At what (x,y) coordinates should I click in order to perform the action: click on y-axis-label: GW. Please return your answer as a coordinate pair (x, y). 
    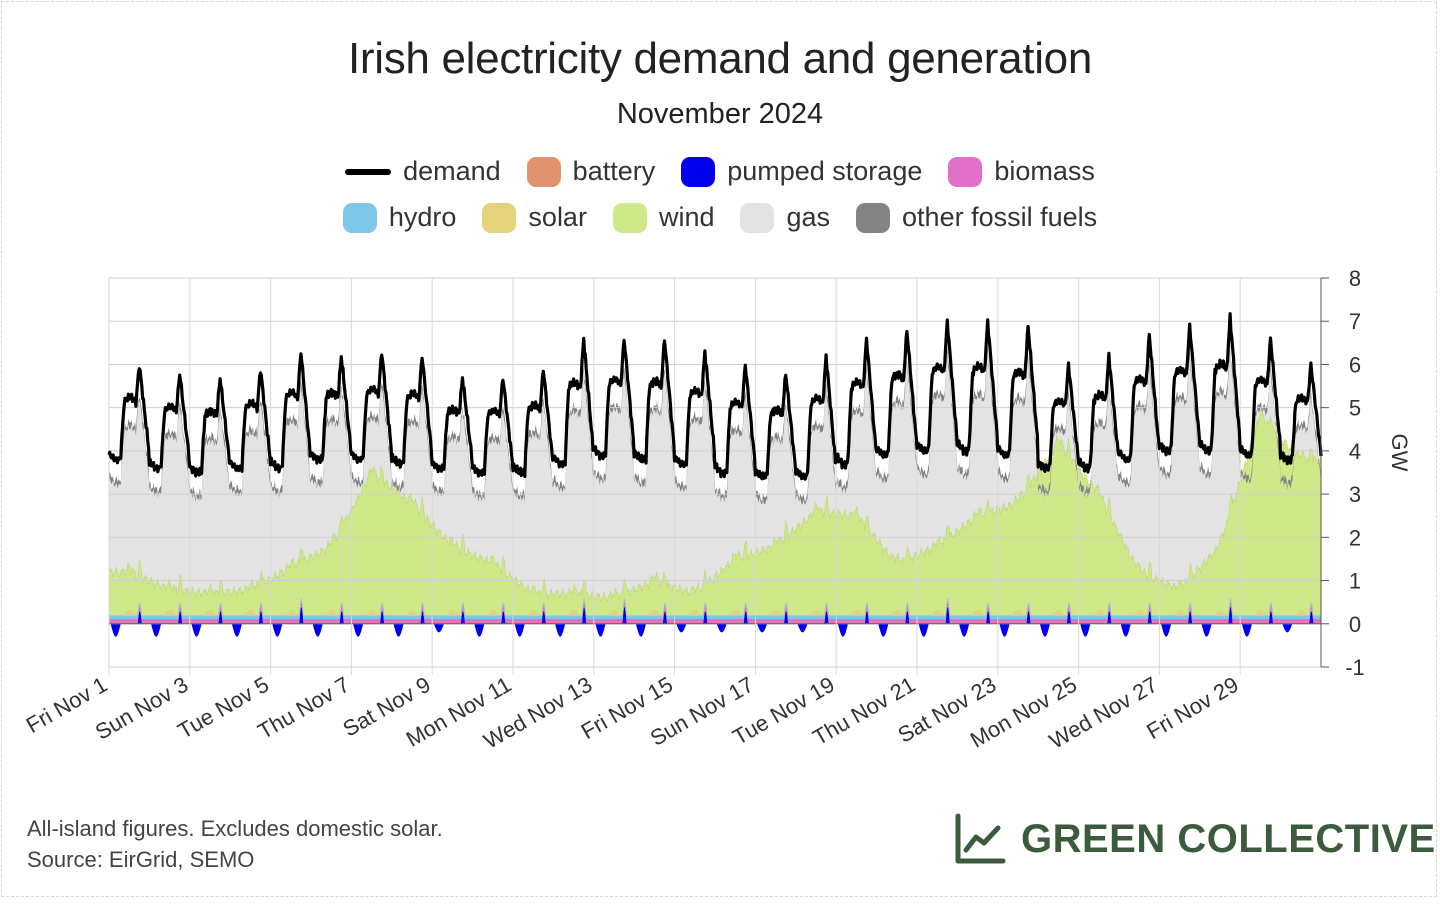
    Looking at the image, I should click on (1399, 453).